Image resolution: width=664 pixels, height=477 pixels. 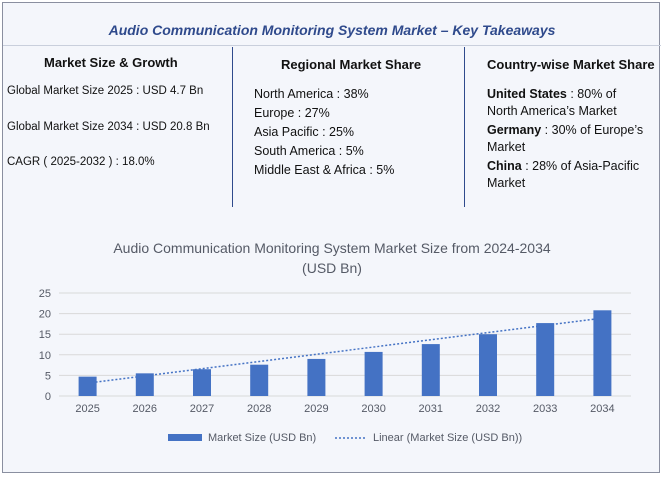 What do you see at coordinates (309, 151) in the screenshot?
I see `region-south-america: South America : 5%` at bounding box center [309, 151].